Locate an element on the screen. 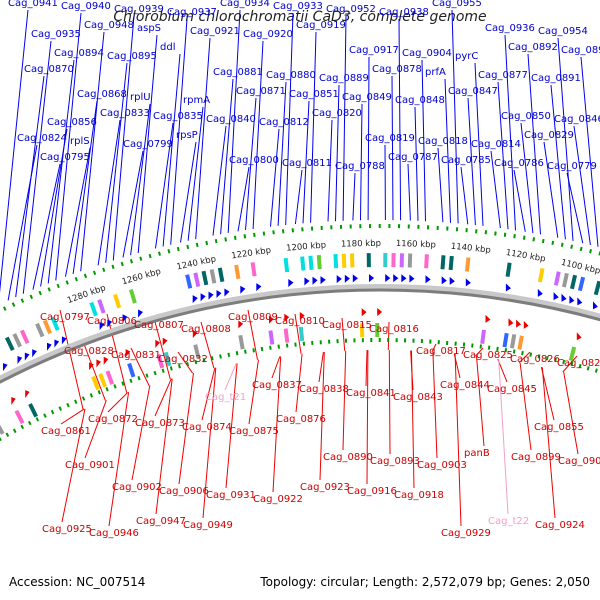  gene-label: Cag_0806 is located at coordinates (112, 321).